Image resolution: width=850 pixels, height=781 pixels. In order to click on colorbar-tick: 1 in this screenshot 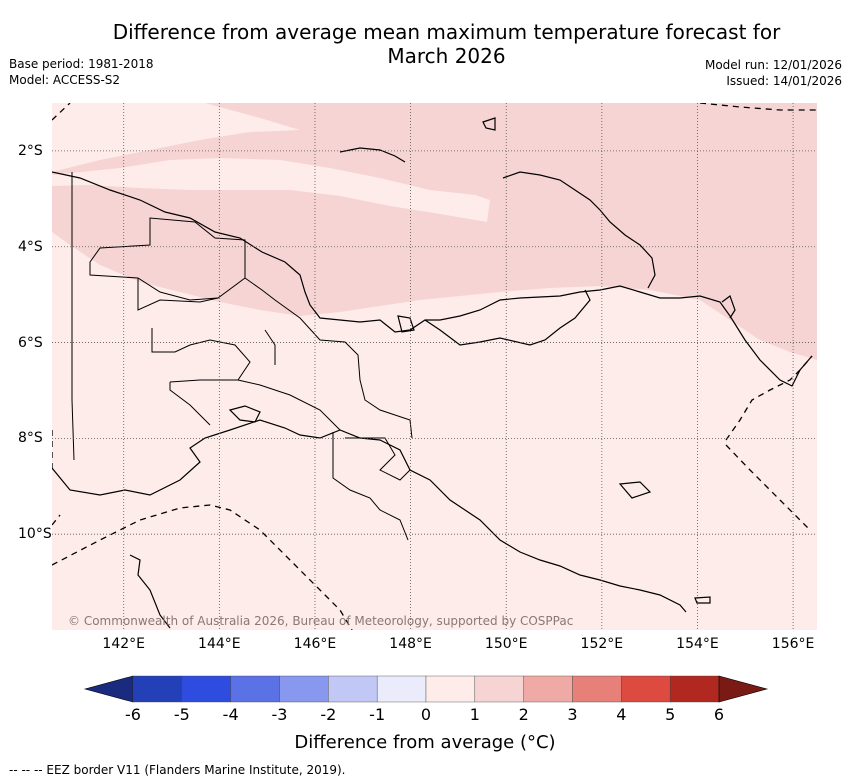, I will do `click(474, 714)`.